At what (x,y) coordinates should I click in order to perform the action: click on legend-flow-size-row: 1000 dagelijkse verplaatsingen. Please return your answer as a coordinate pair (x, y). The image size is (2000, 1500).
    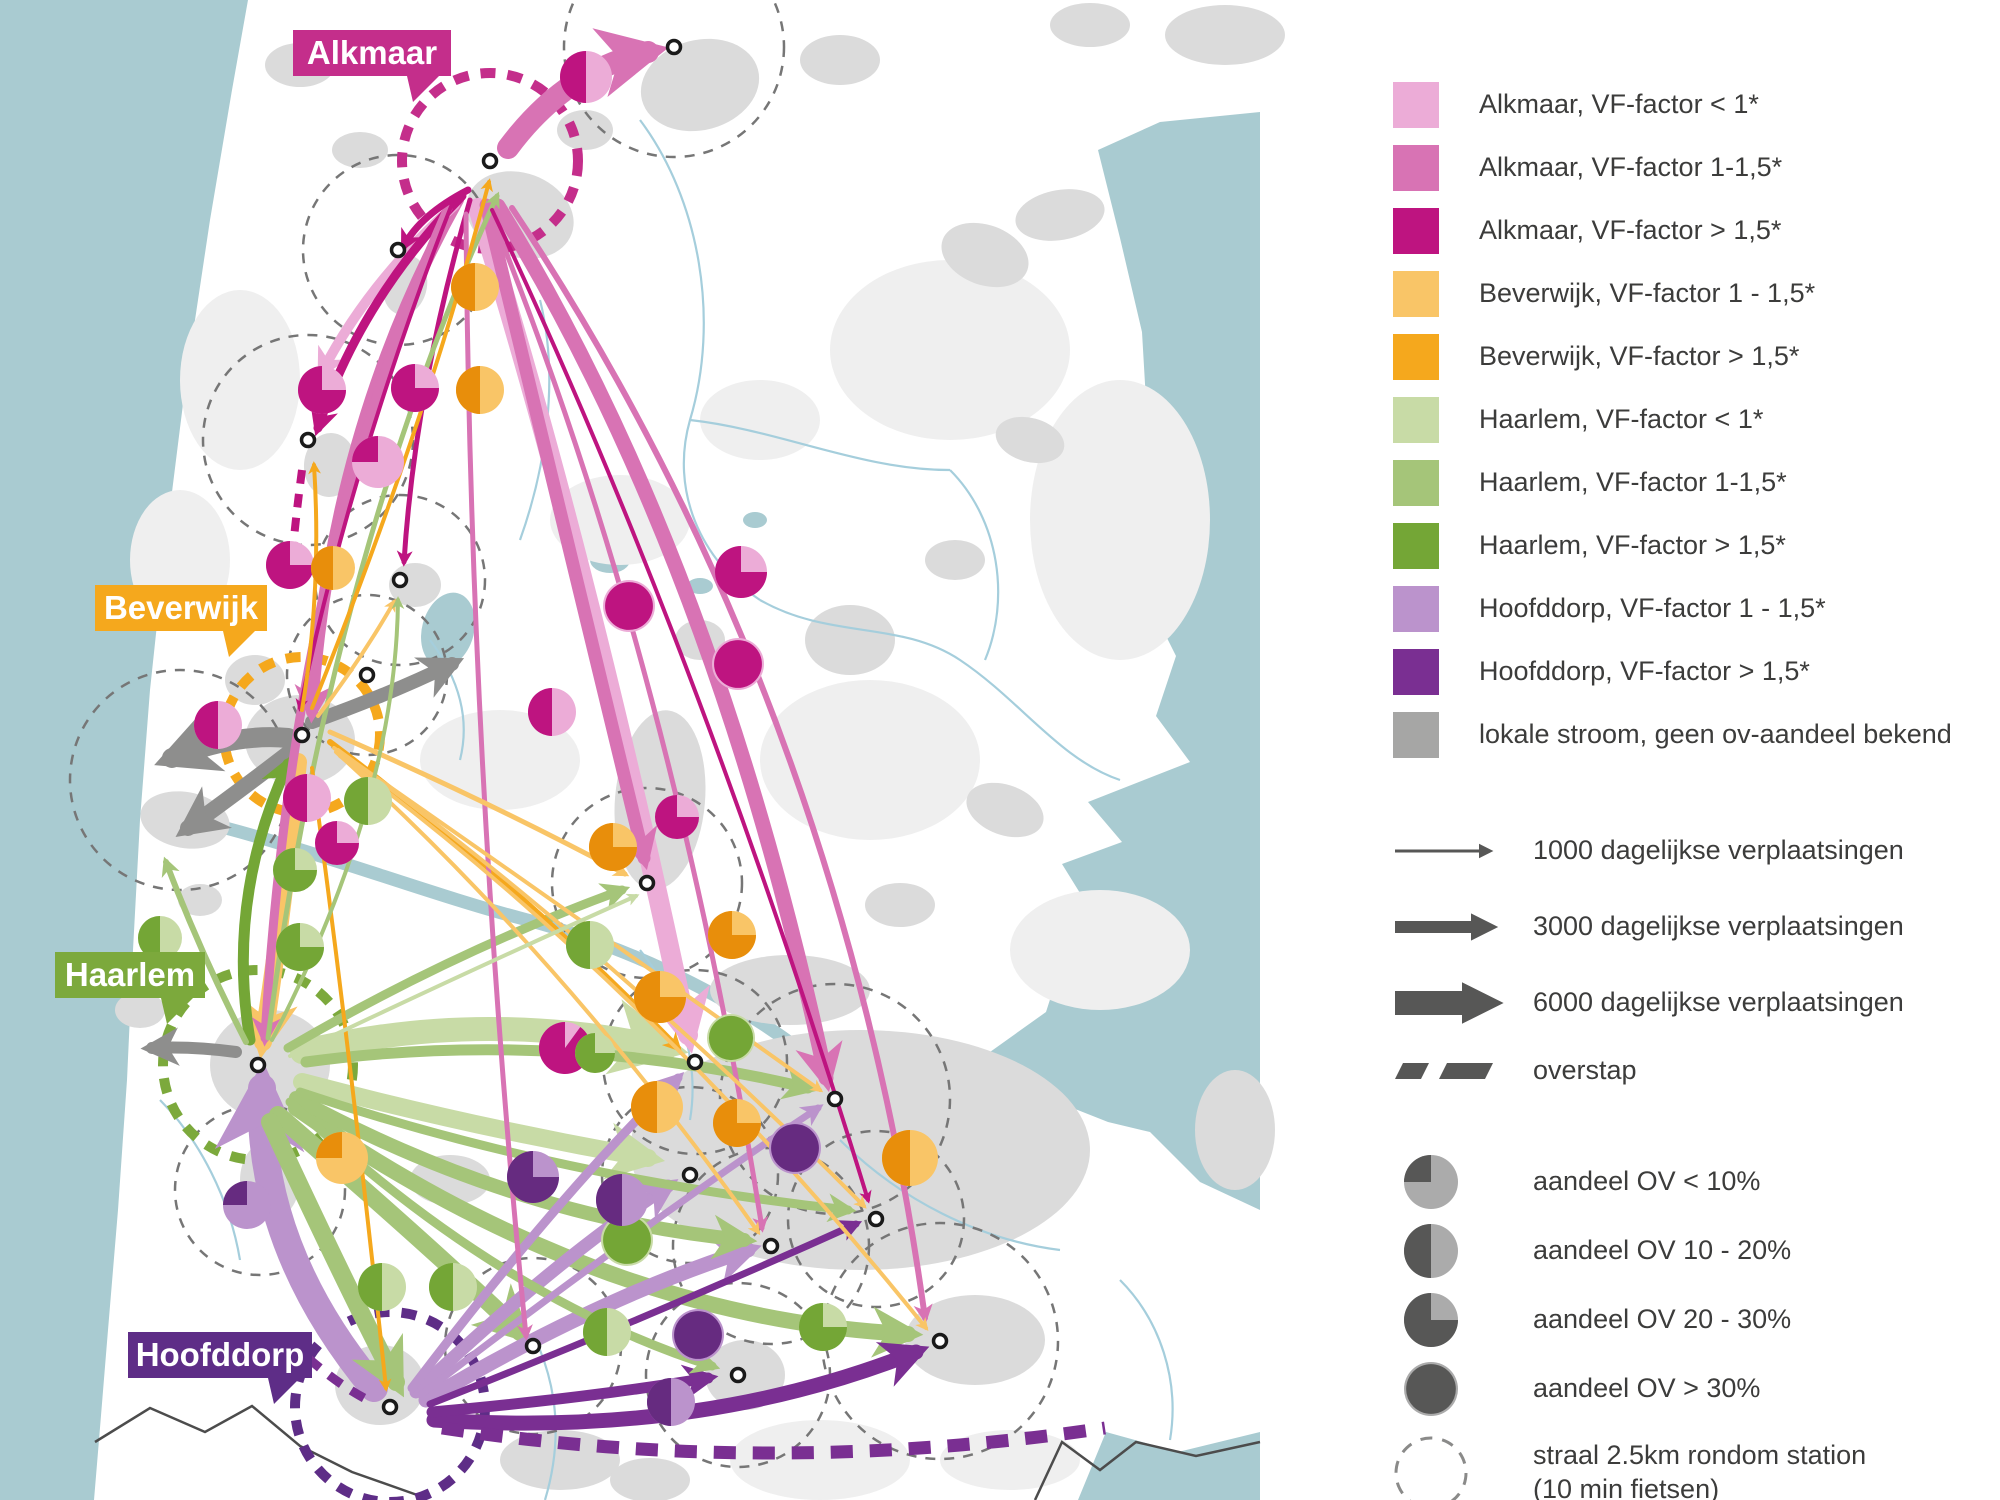
    Looking at the image, I should click on (1696, 851).